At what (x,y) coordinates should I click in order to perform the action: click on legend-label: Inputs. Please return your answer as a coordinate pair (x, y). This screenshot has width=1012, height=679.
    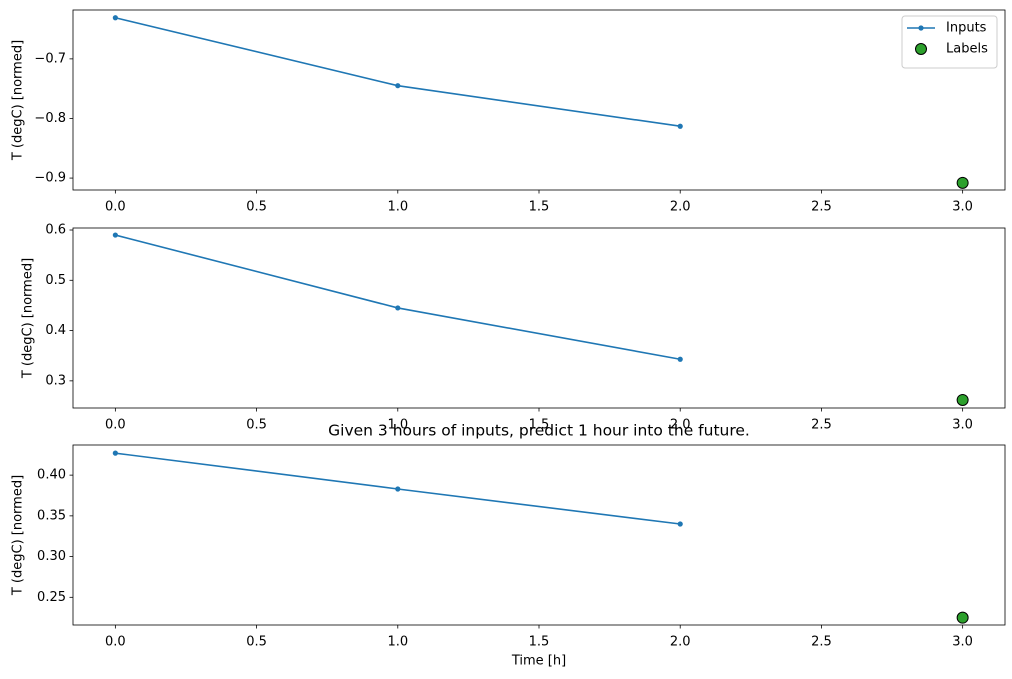
    Looking at the image, I should click on (966, 28).